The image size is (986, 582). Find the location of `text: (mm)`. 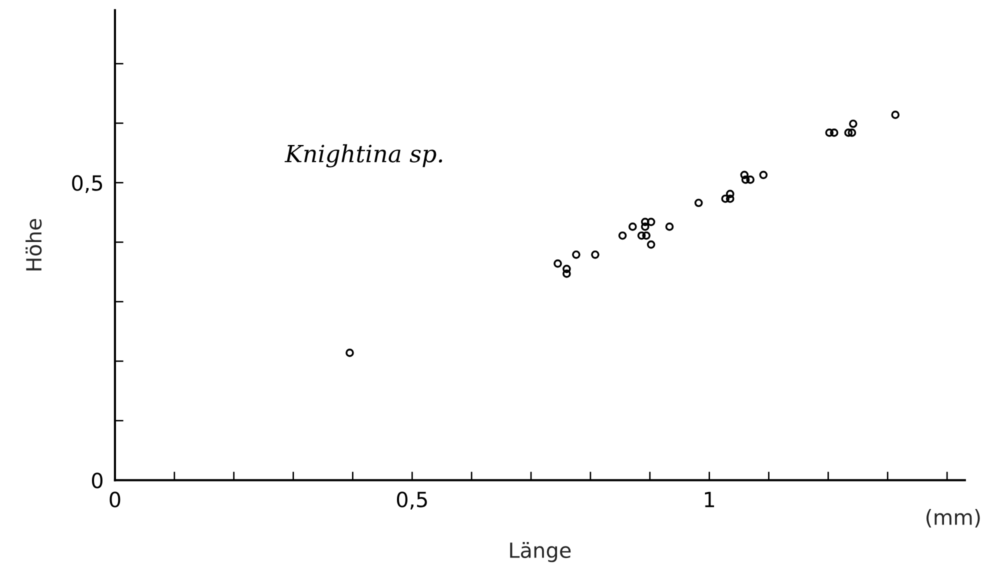

text: (mm) is located at coordinates (953, 518).